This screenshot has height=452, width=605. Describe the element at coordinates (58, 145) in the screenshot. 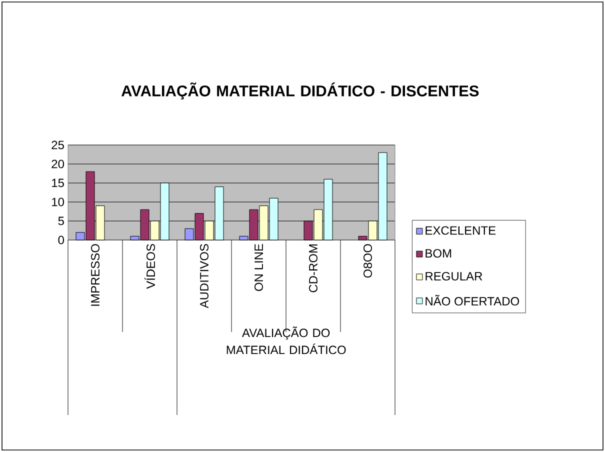

I see `y-tick-label: 25` at that location.